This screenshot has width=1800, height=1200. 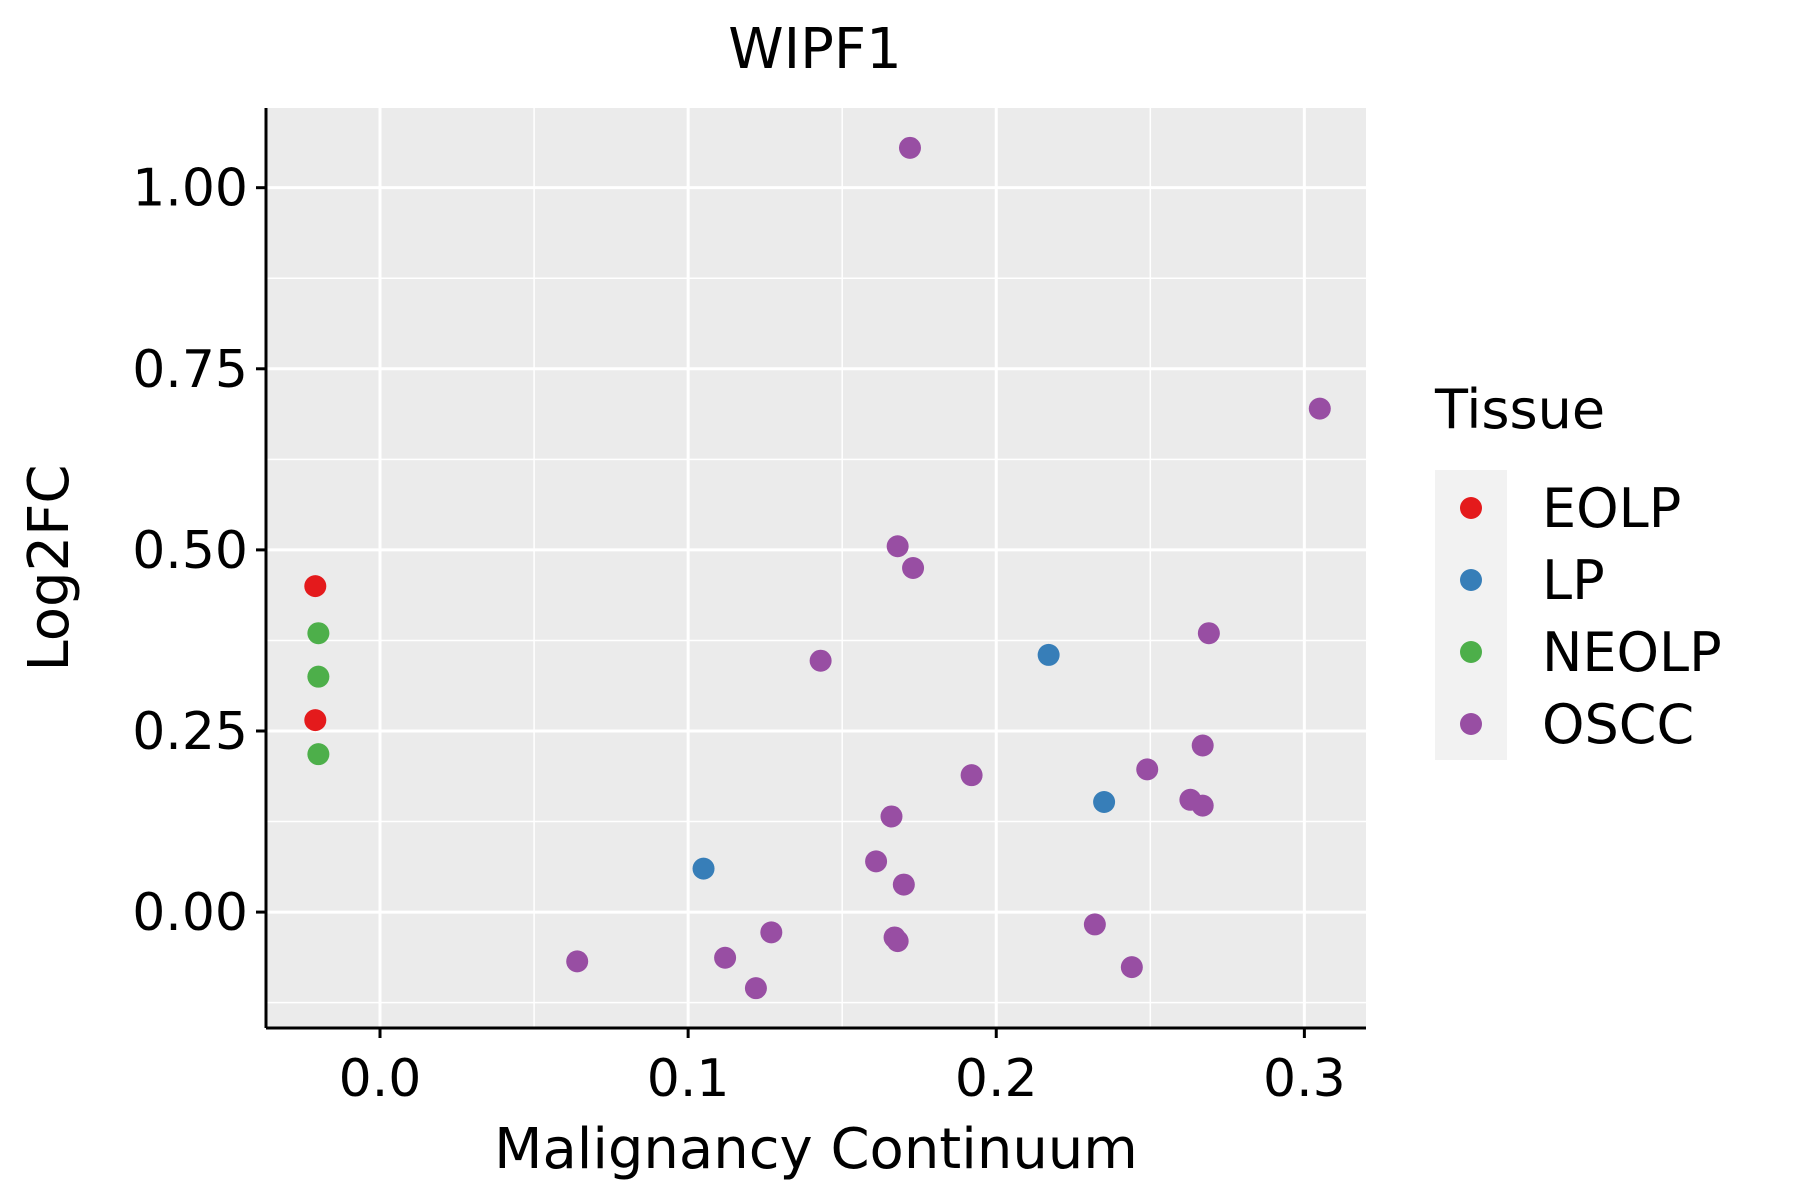 I want to click on legend-key-lp, so click(x=1471, y=580).